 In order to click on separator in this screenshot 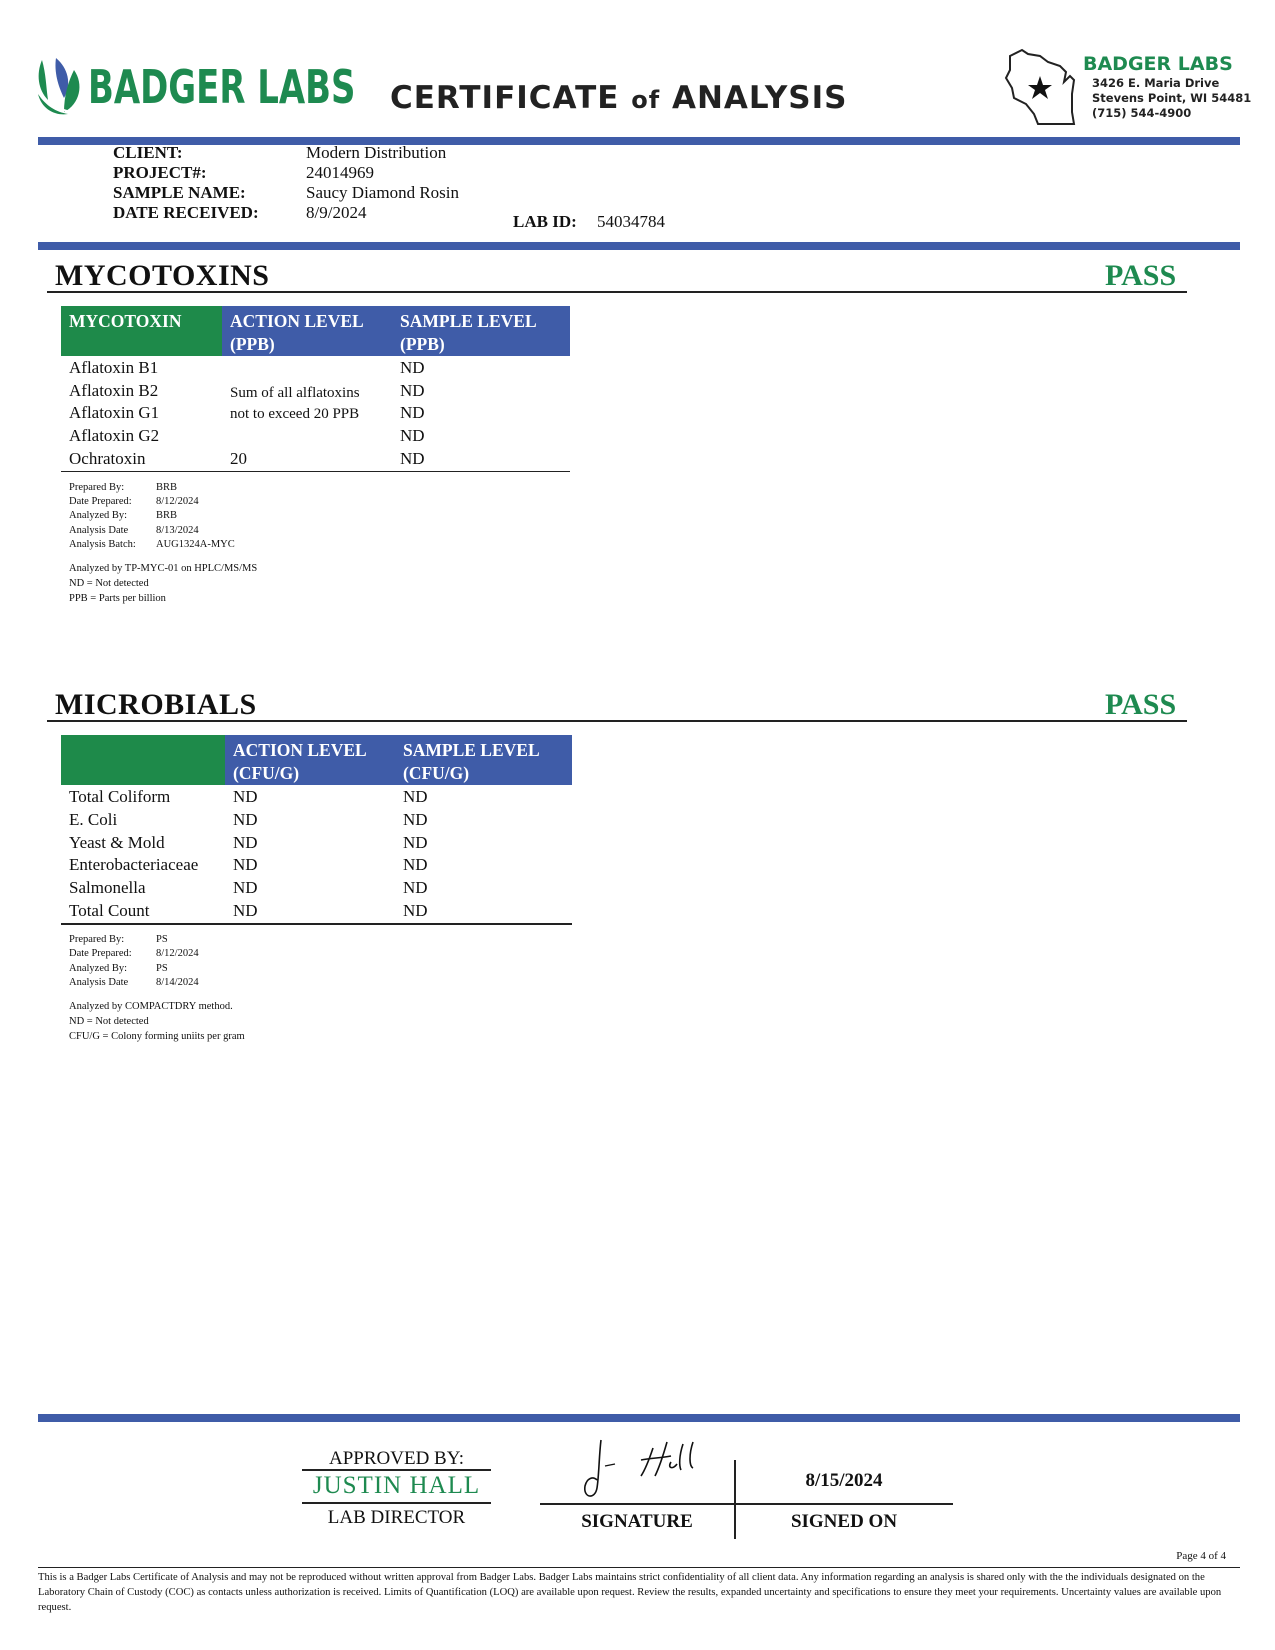, I will do `click(735, 1499)`.